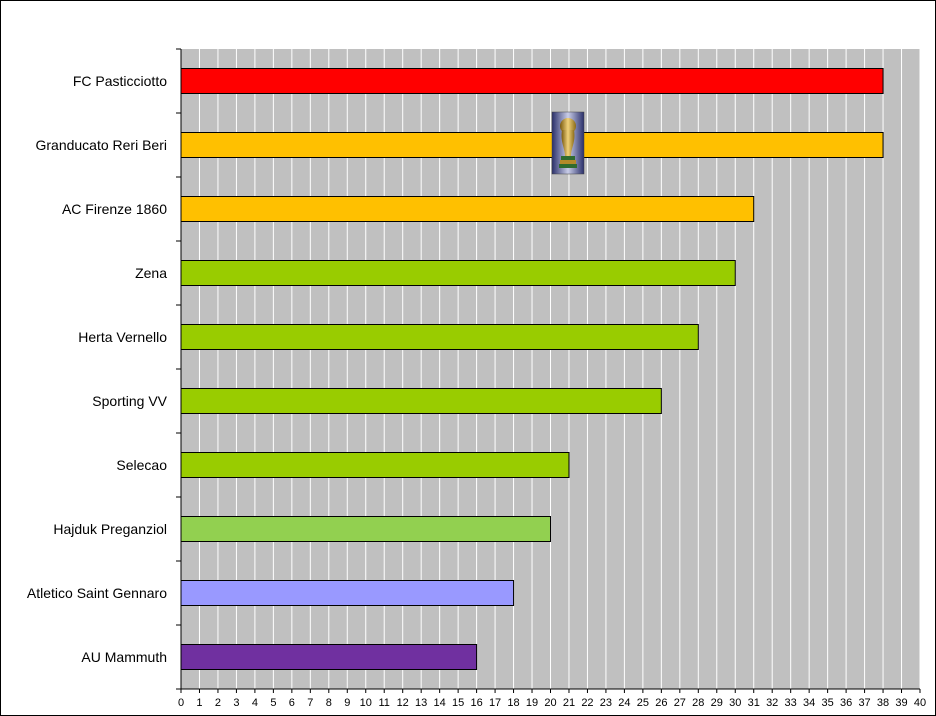  What do you see at coordinates (643, 703) in the screenshot?
I see `x-tick-label: 25` at bounding box center [643, 703].